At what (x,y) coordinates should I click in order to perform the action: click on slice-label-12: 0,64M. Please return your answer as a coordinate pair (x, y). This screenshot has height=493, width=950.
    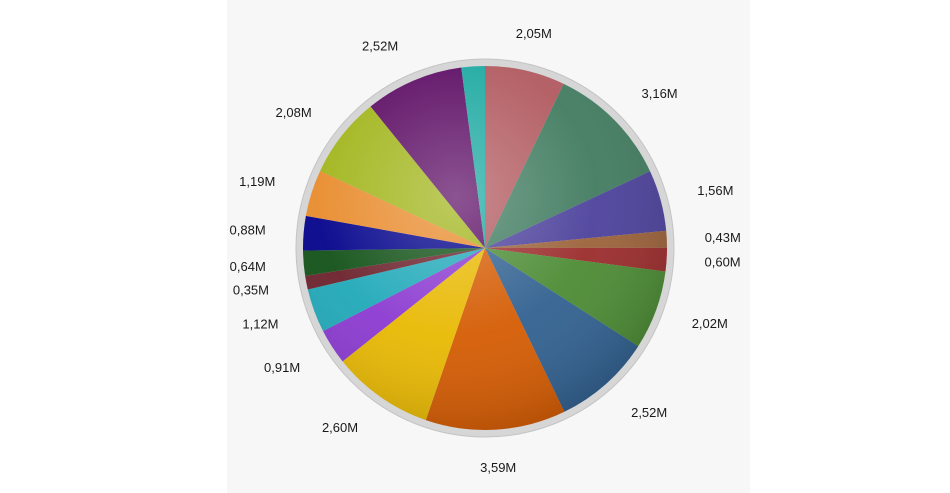
    Looking at the image, I should click on (248, 266).